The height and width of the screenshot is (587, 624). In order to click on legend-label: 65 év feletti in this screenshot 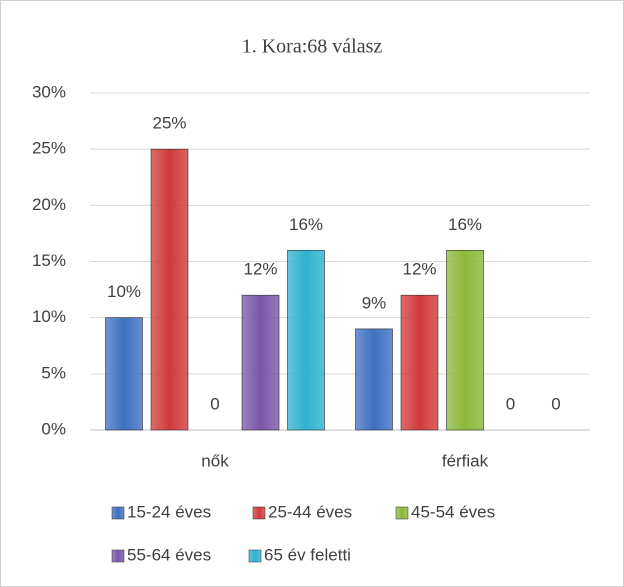, I will do `click(307, 554)`.